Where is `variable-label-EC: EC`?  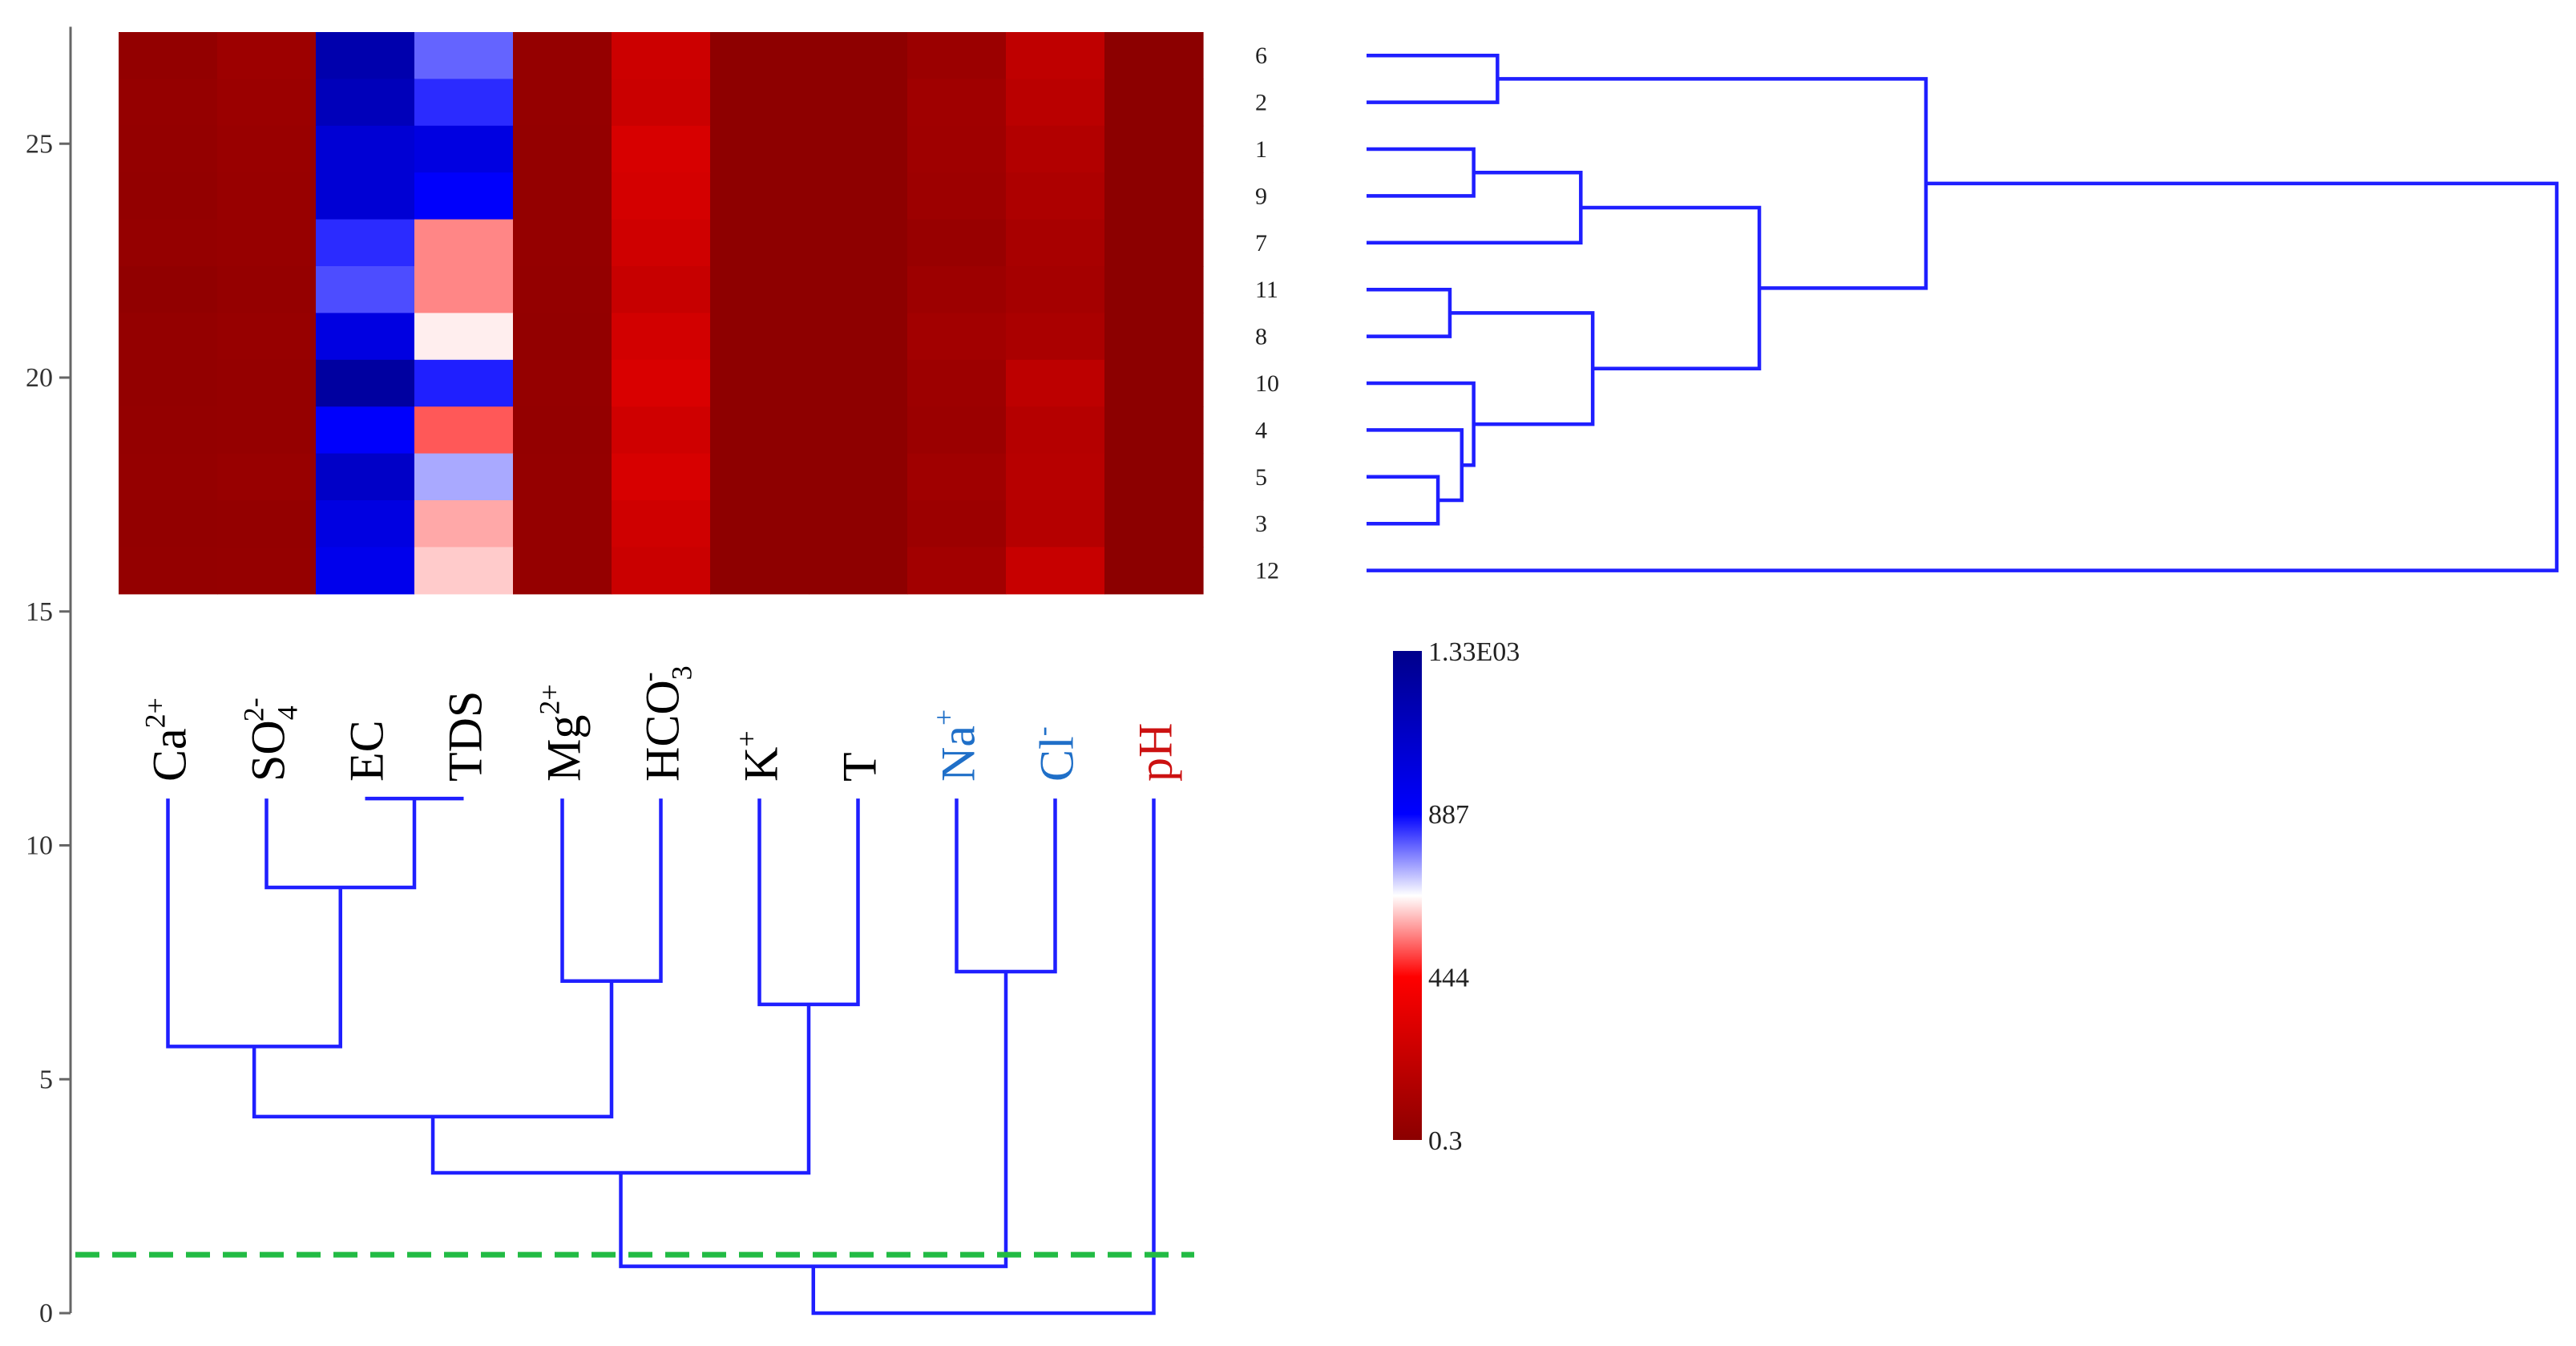 variable-label-EC: EC is located at coordinates (367, 751).